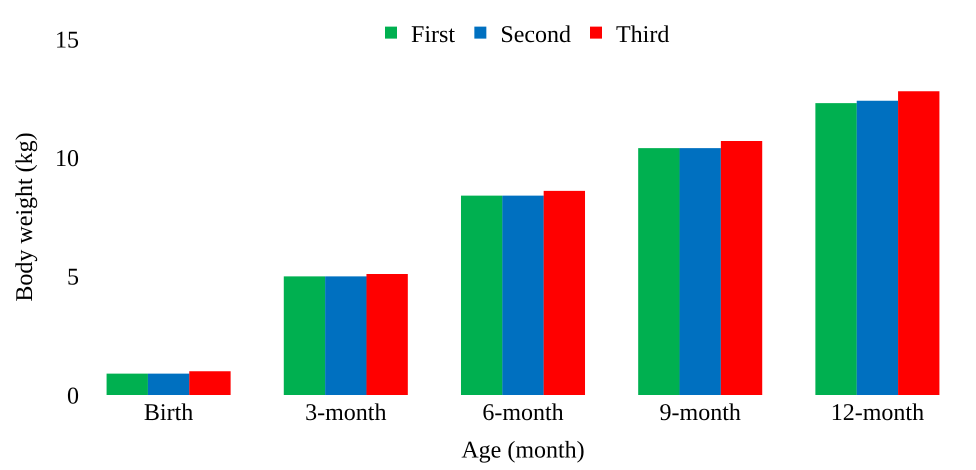 This screenshot has height=470, width=976. Describe the element at coordinates (523, 450) in the screenshot. I see `x-axis-title: Age (month)` at that location.